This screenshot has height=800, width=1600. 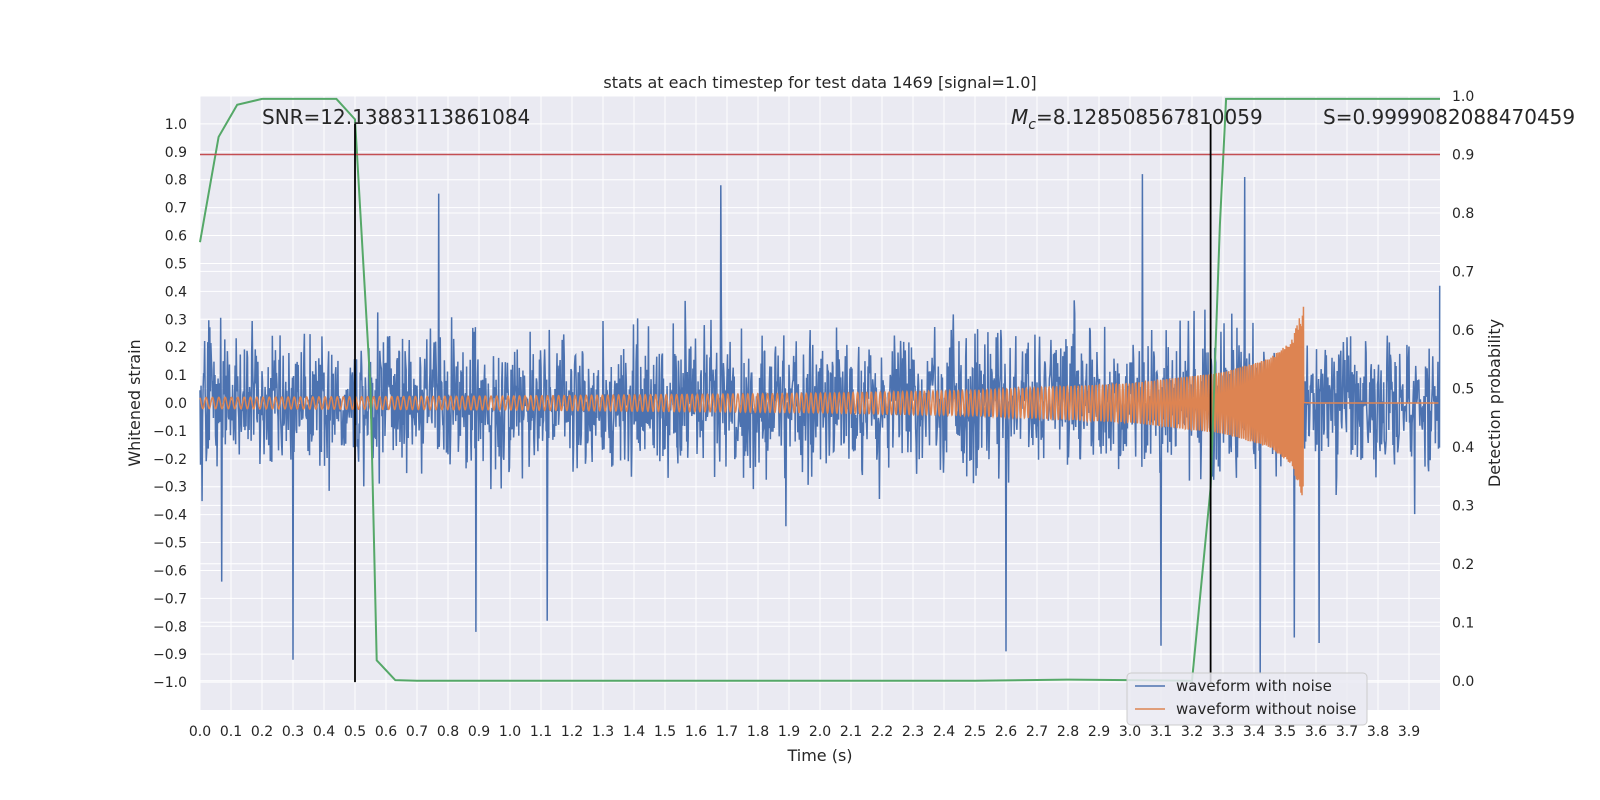 I want to click on x-tick-label: 0.1, so click(x=231, y=732).